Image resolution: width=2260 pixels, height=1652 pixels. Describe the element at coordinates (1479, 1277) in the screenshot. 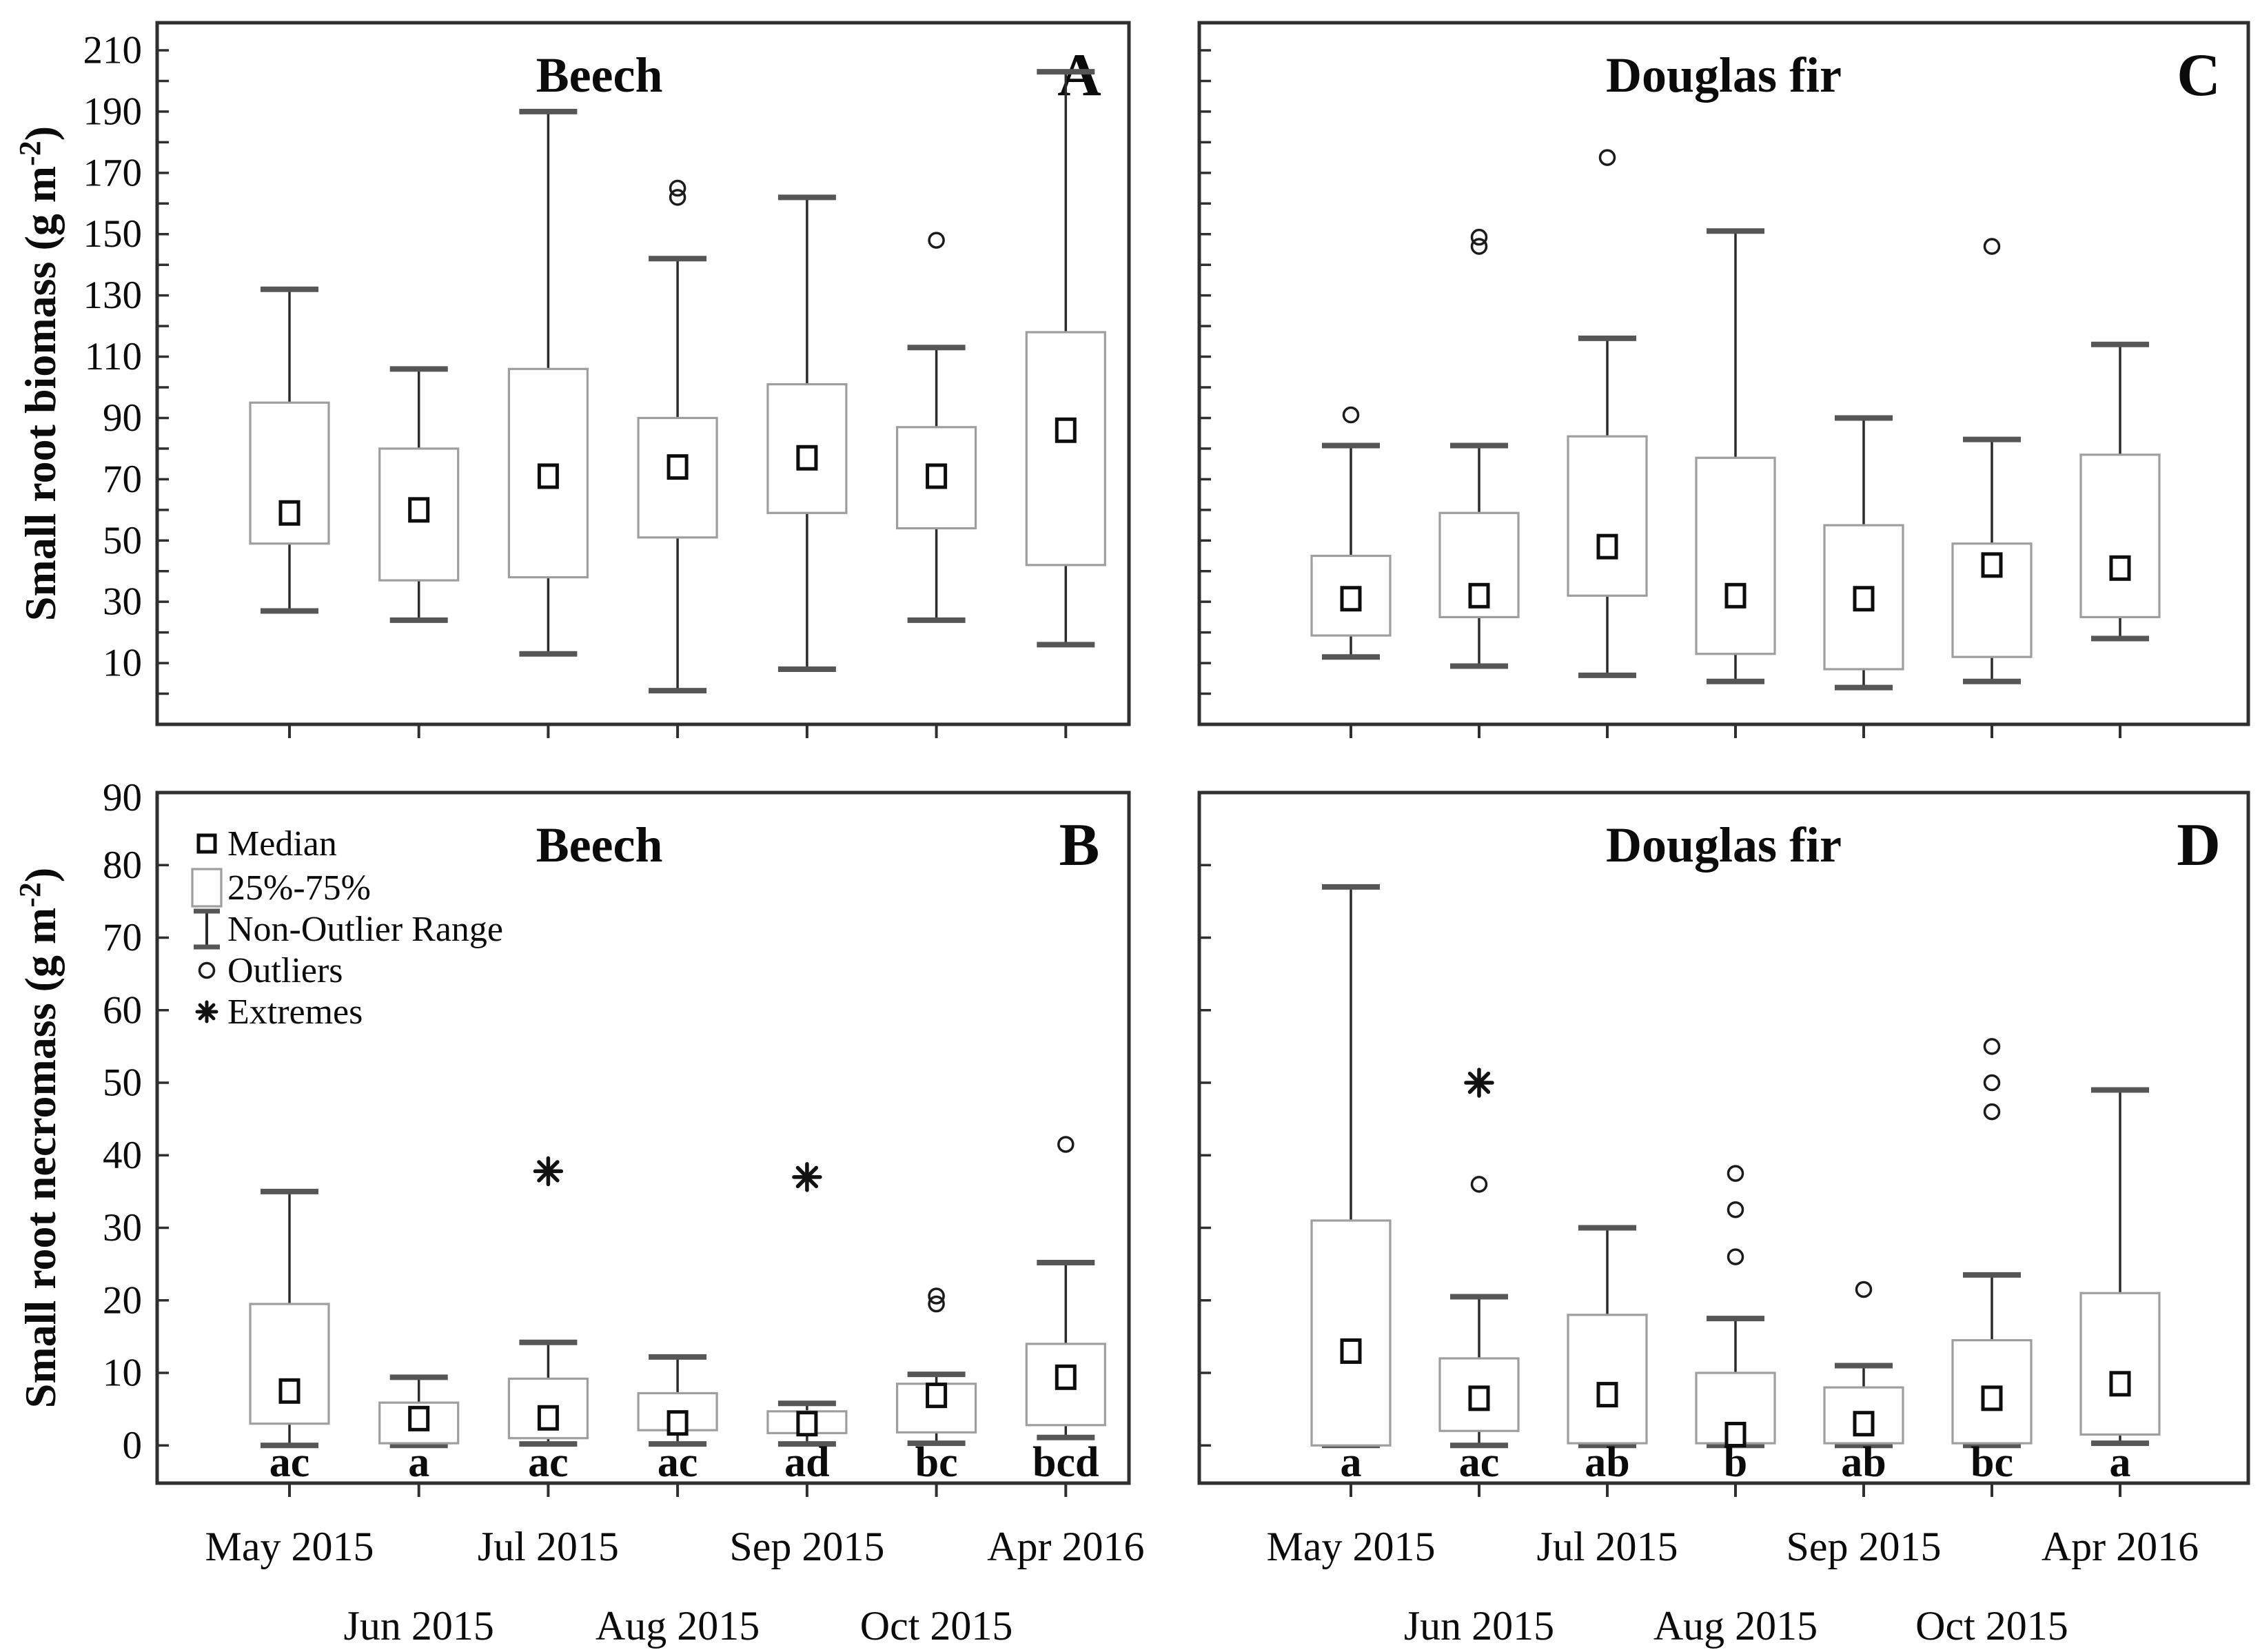

I see `boxplot-D-jun-2015: ac` at that location.